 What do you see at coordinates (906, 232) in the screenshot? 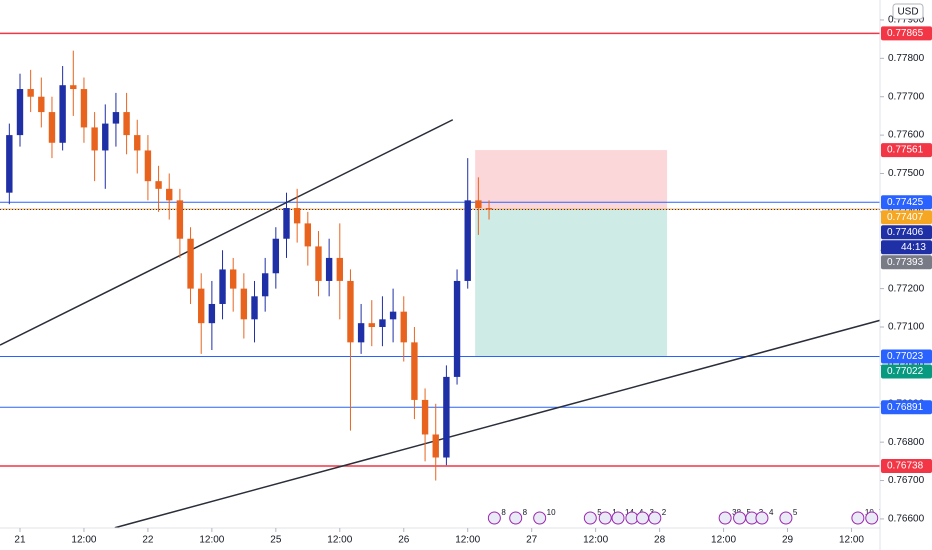
I see `last-price-label-bg` at bounding box center [906, 232].